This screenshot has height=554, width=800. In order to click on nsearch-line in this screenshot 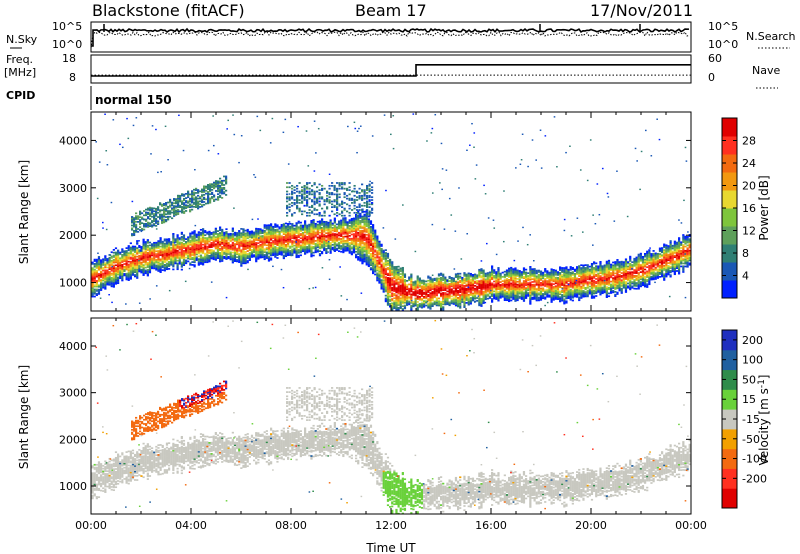, I will do `click(390, 40)`.